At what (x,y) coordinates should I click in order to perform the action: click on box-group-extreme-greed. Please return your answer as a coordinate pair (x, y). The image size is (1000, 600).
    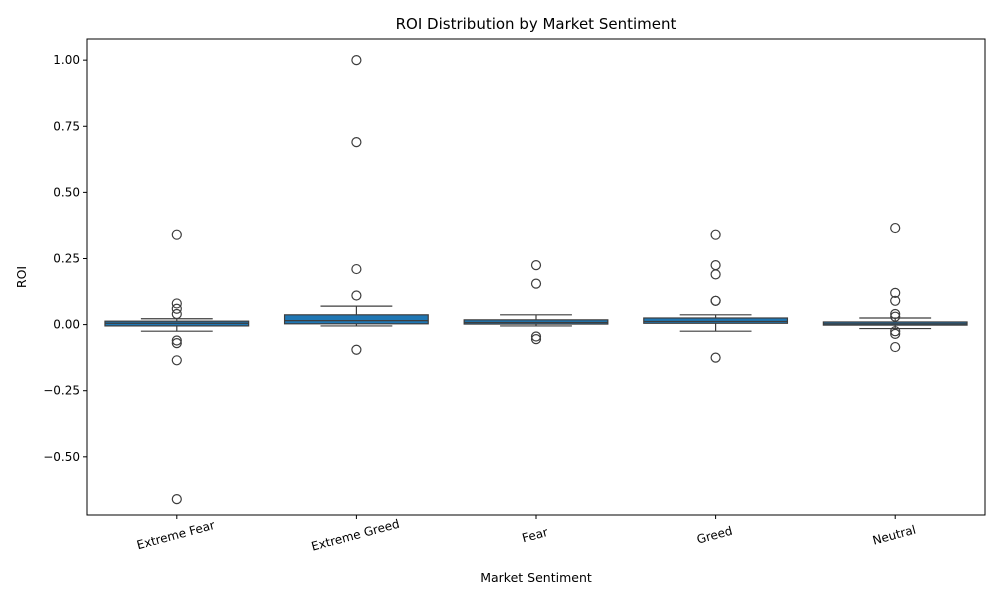
    Looking at the image, I should click on (356, 205).